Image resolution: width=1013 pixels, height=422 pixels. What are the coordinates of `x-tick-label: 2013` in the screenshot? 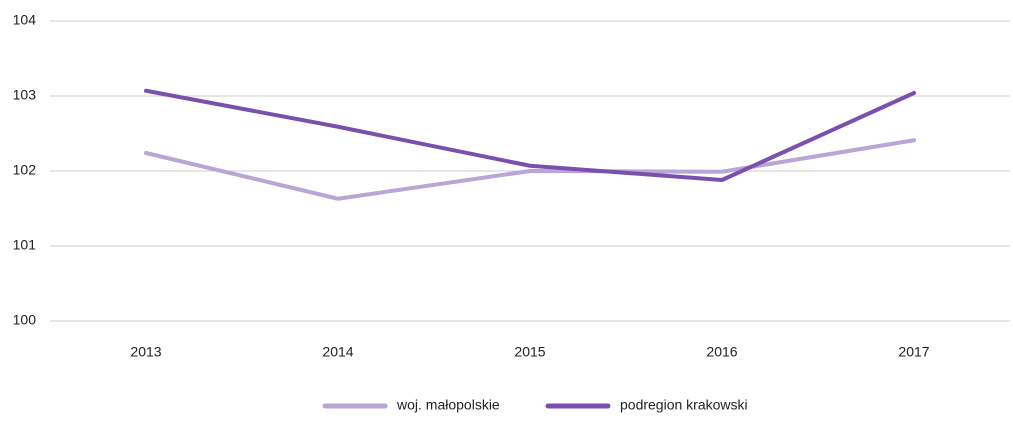 It's located at (145, 352).